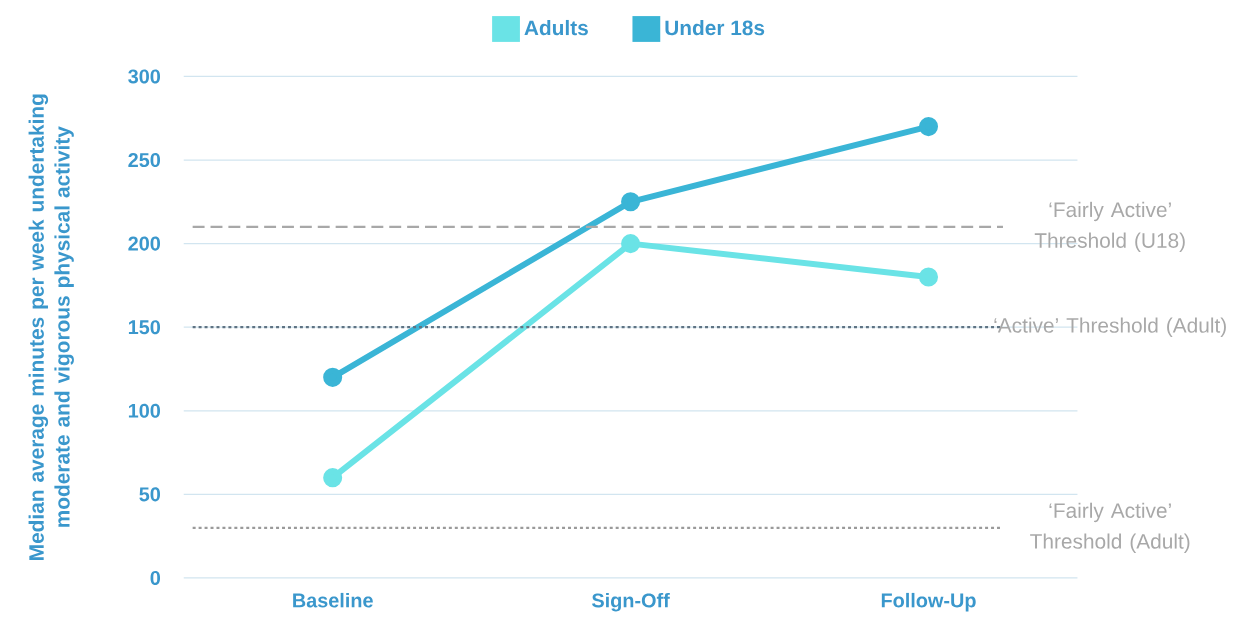  I want to click on y-tick-label: 50, so click(150, 494).